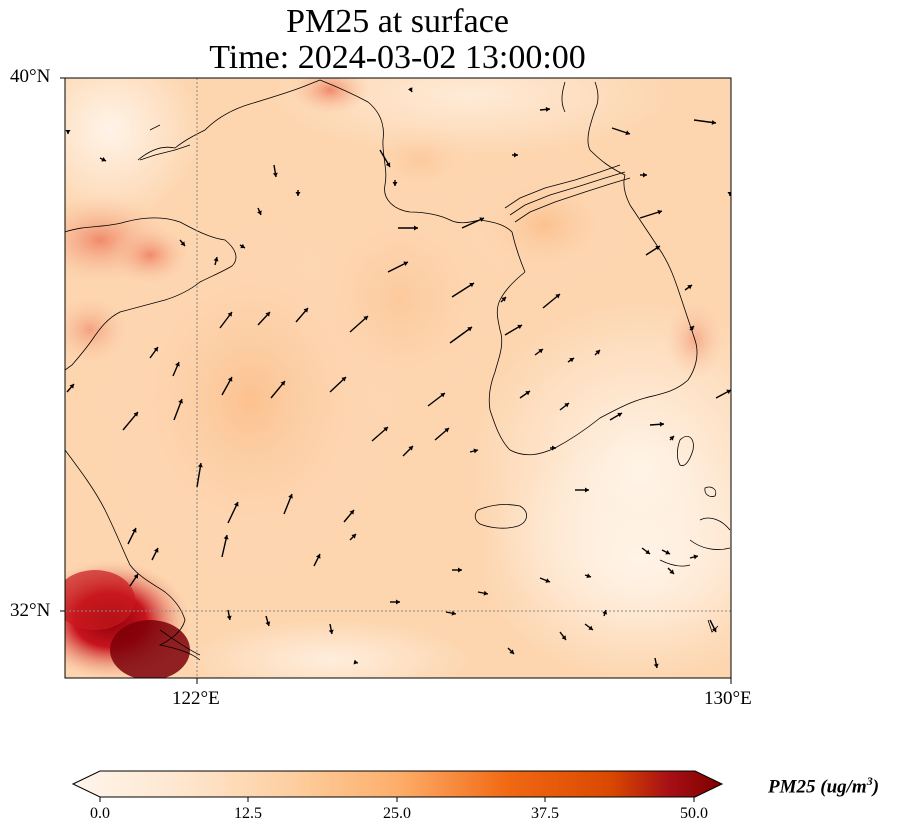 This screenshot has width=905, height=836. What do you see at coordinates (30, 610) in the screenshot?
I see `lat-label-32n: 32°N` at bounding box center [30, 610].